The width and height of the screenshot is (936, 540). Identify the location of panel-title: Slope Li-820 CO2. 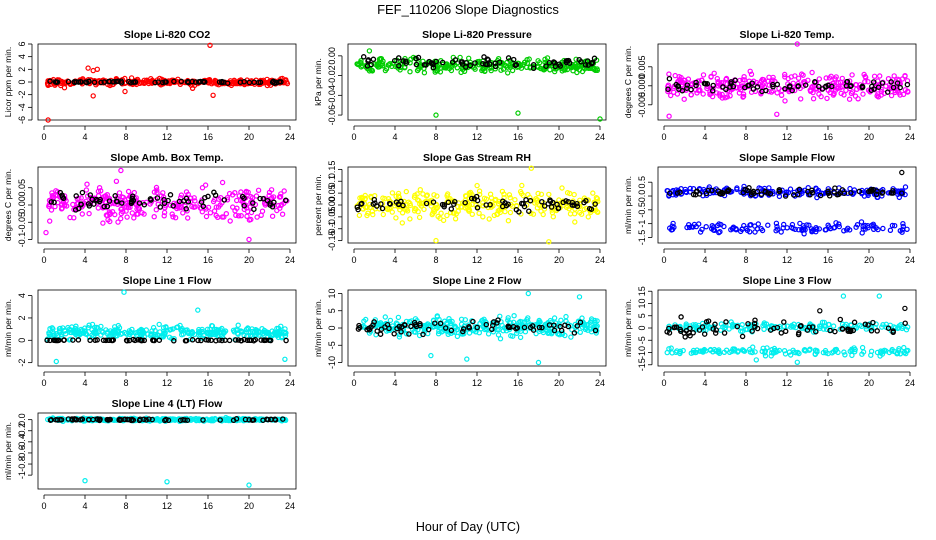
(167, 35).